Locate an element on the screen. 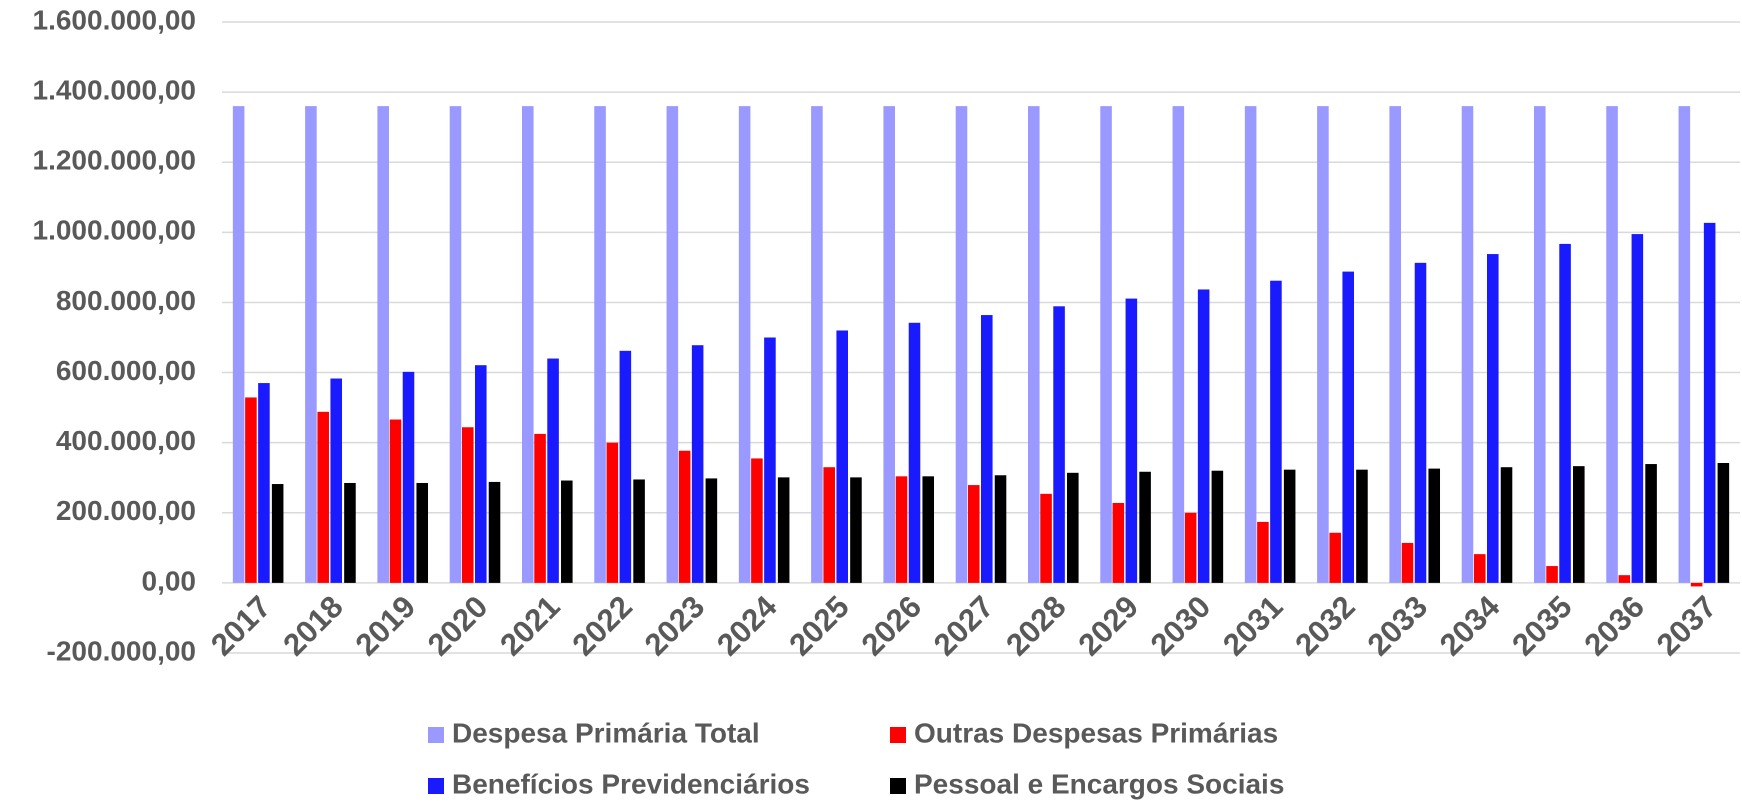  x-tick-label: 2033 is located at coordinates (1398, 626).